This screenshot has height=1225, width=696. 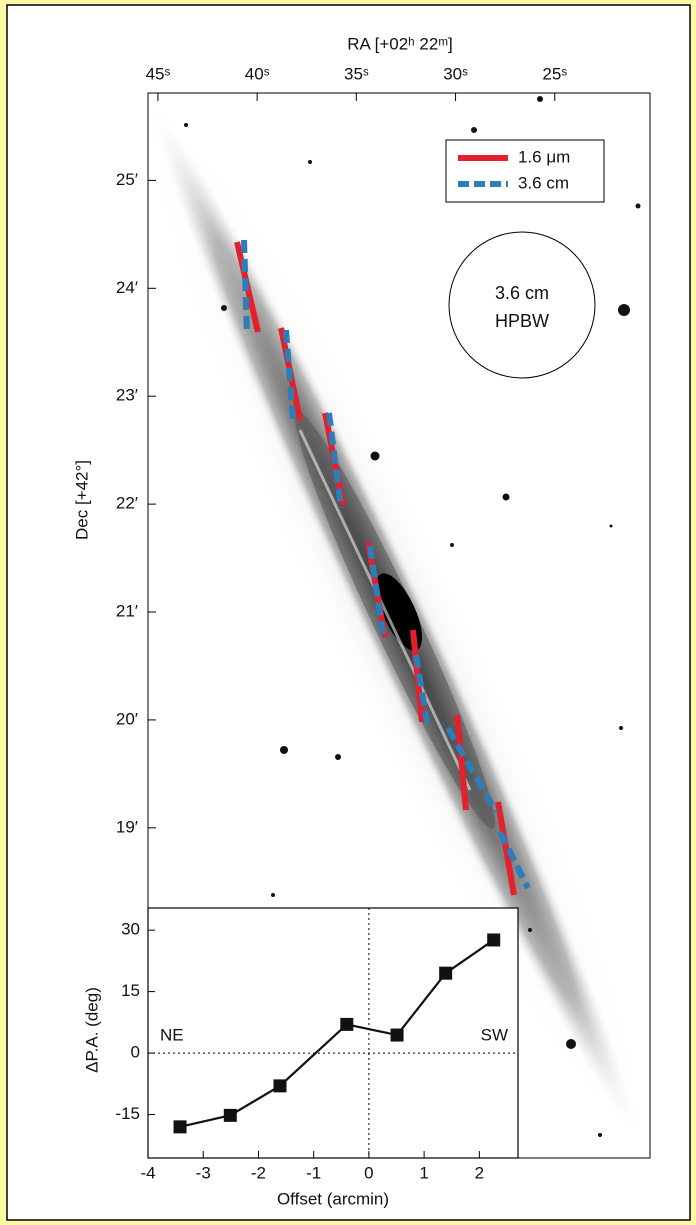 I want to click on annotation: NE, so click(x=172, y=1034).